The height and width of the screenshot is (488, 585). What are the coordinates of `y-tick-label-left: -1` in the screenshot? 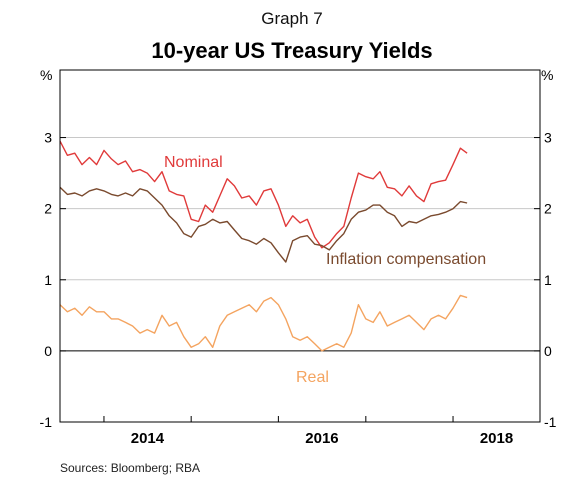 It's located at (46, 422).